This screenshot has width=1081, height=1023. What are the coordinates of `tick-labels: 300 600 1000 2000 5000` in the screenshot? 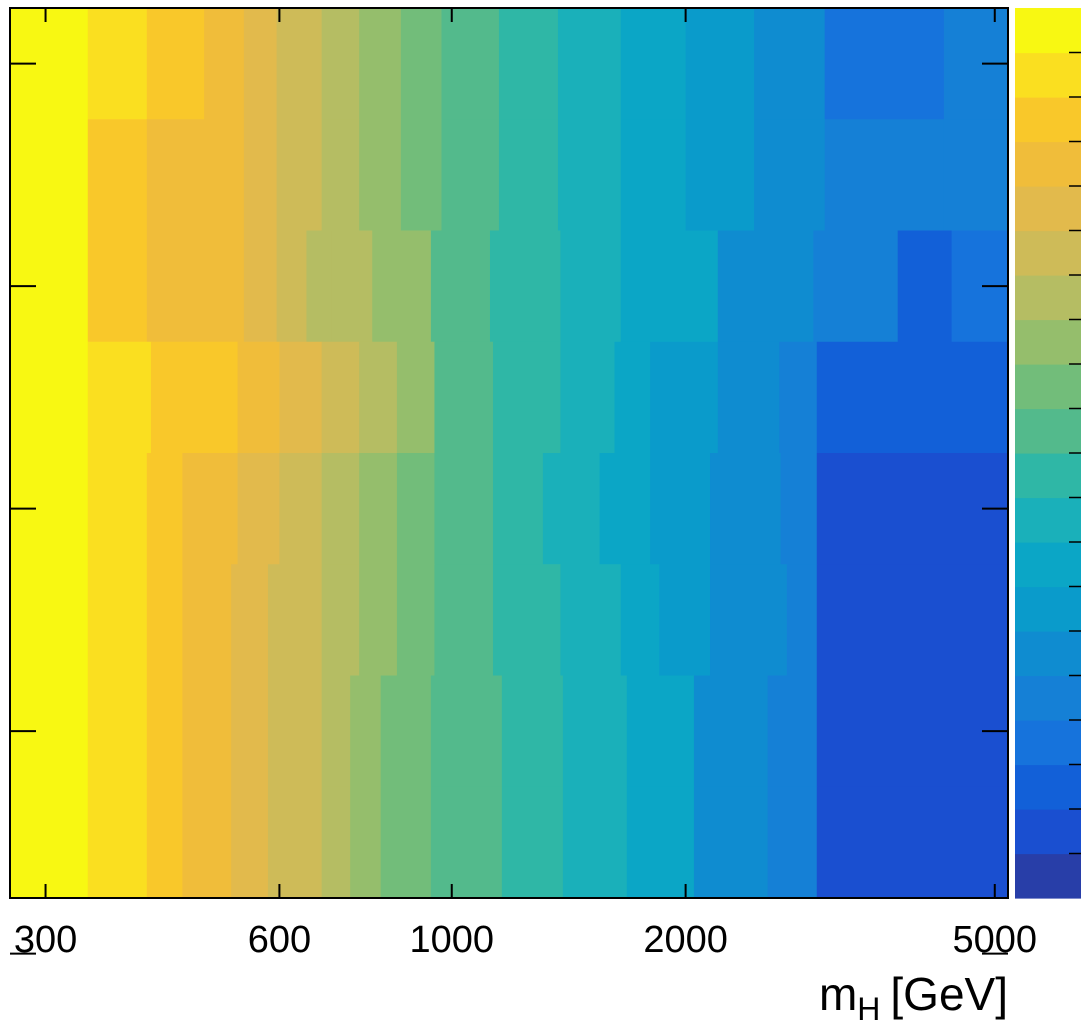 It's located at (525, 940).